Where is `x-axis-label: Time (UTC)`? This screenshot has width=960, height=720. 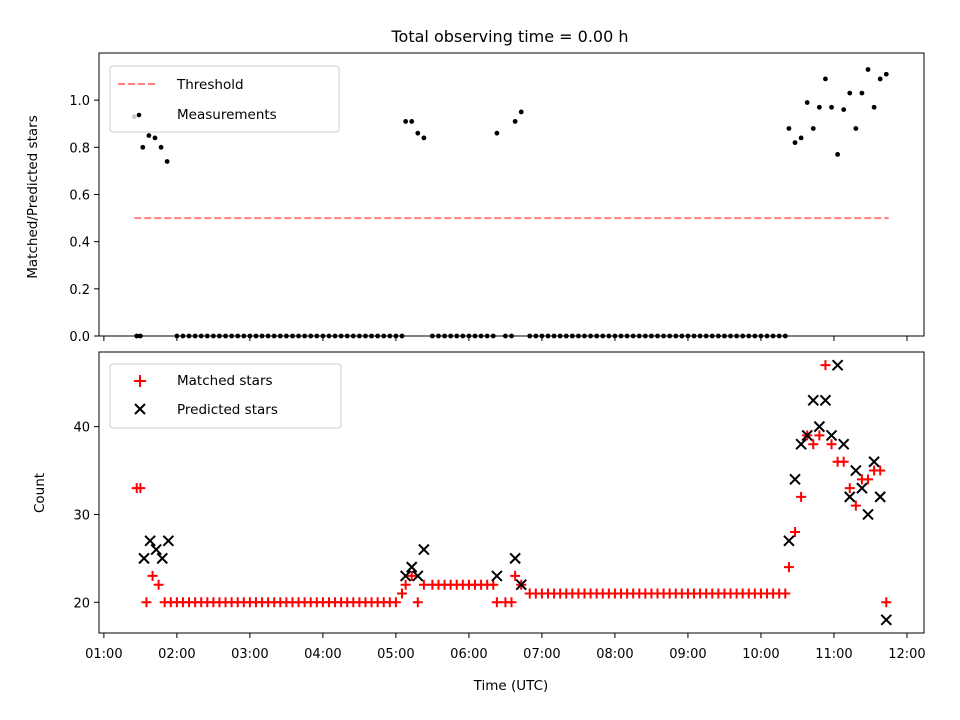
x-axis-label: Time (UTC) is located at coordinates (511, 686).